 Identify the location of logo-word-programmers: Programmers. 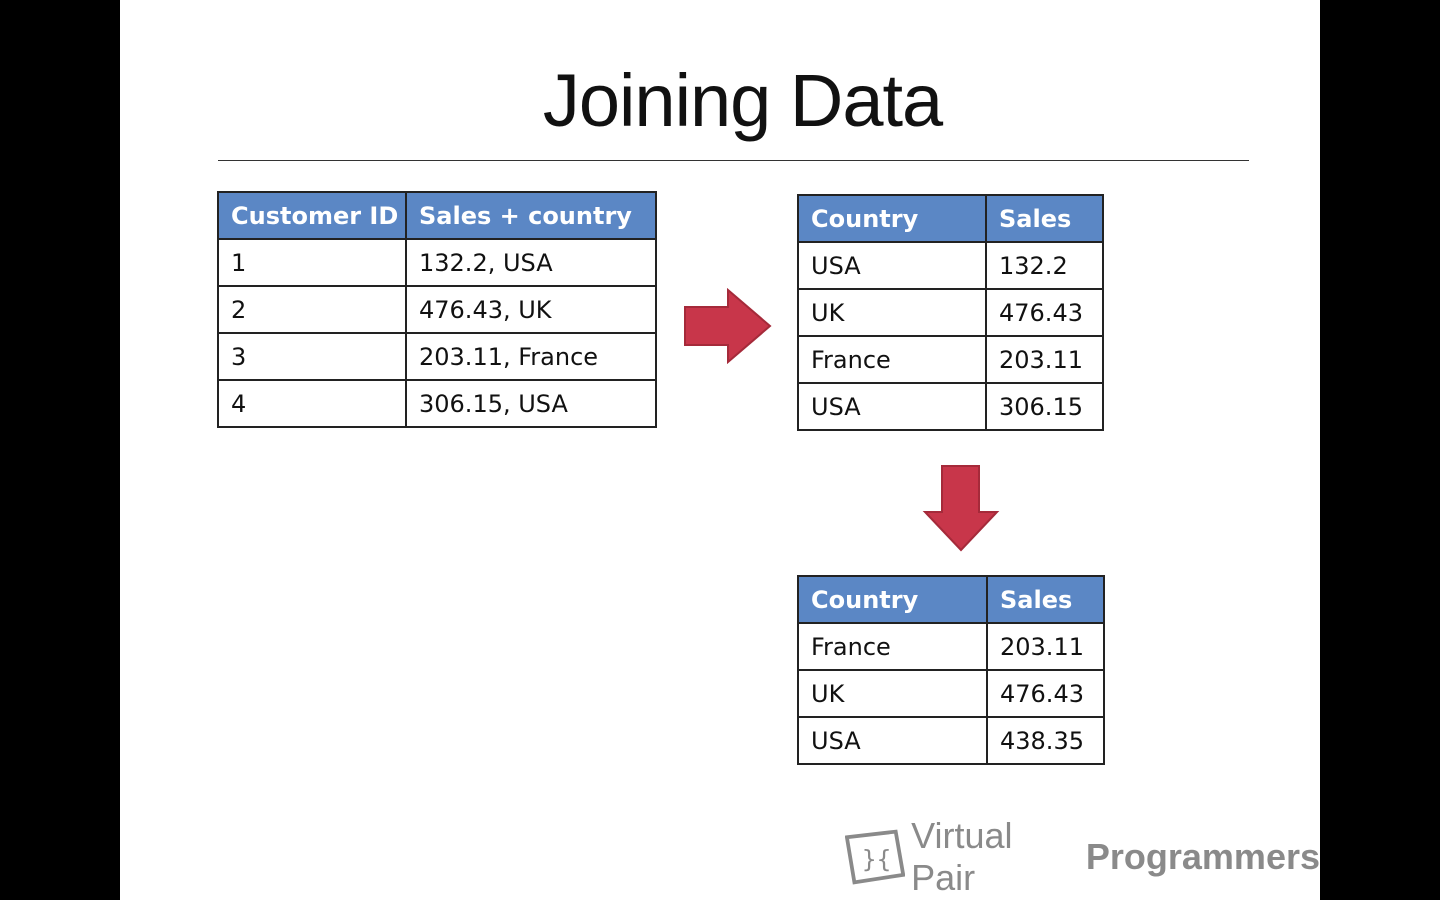
(1202, 856).